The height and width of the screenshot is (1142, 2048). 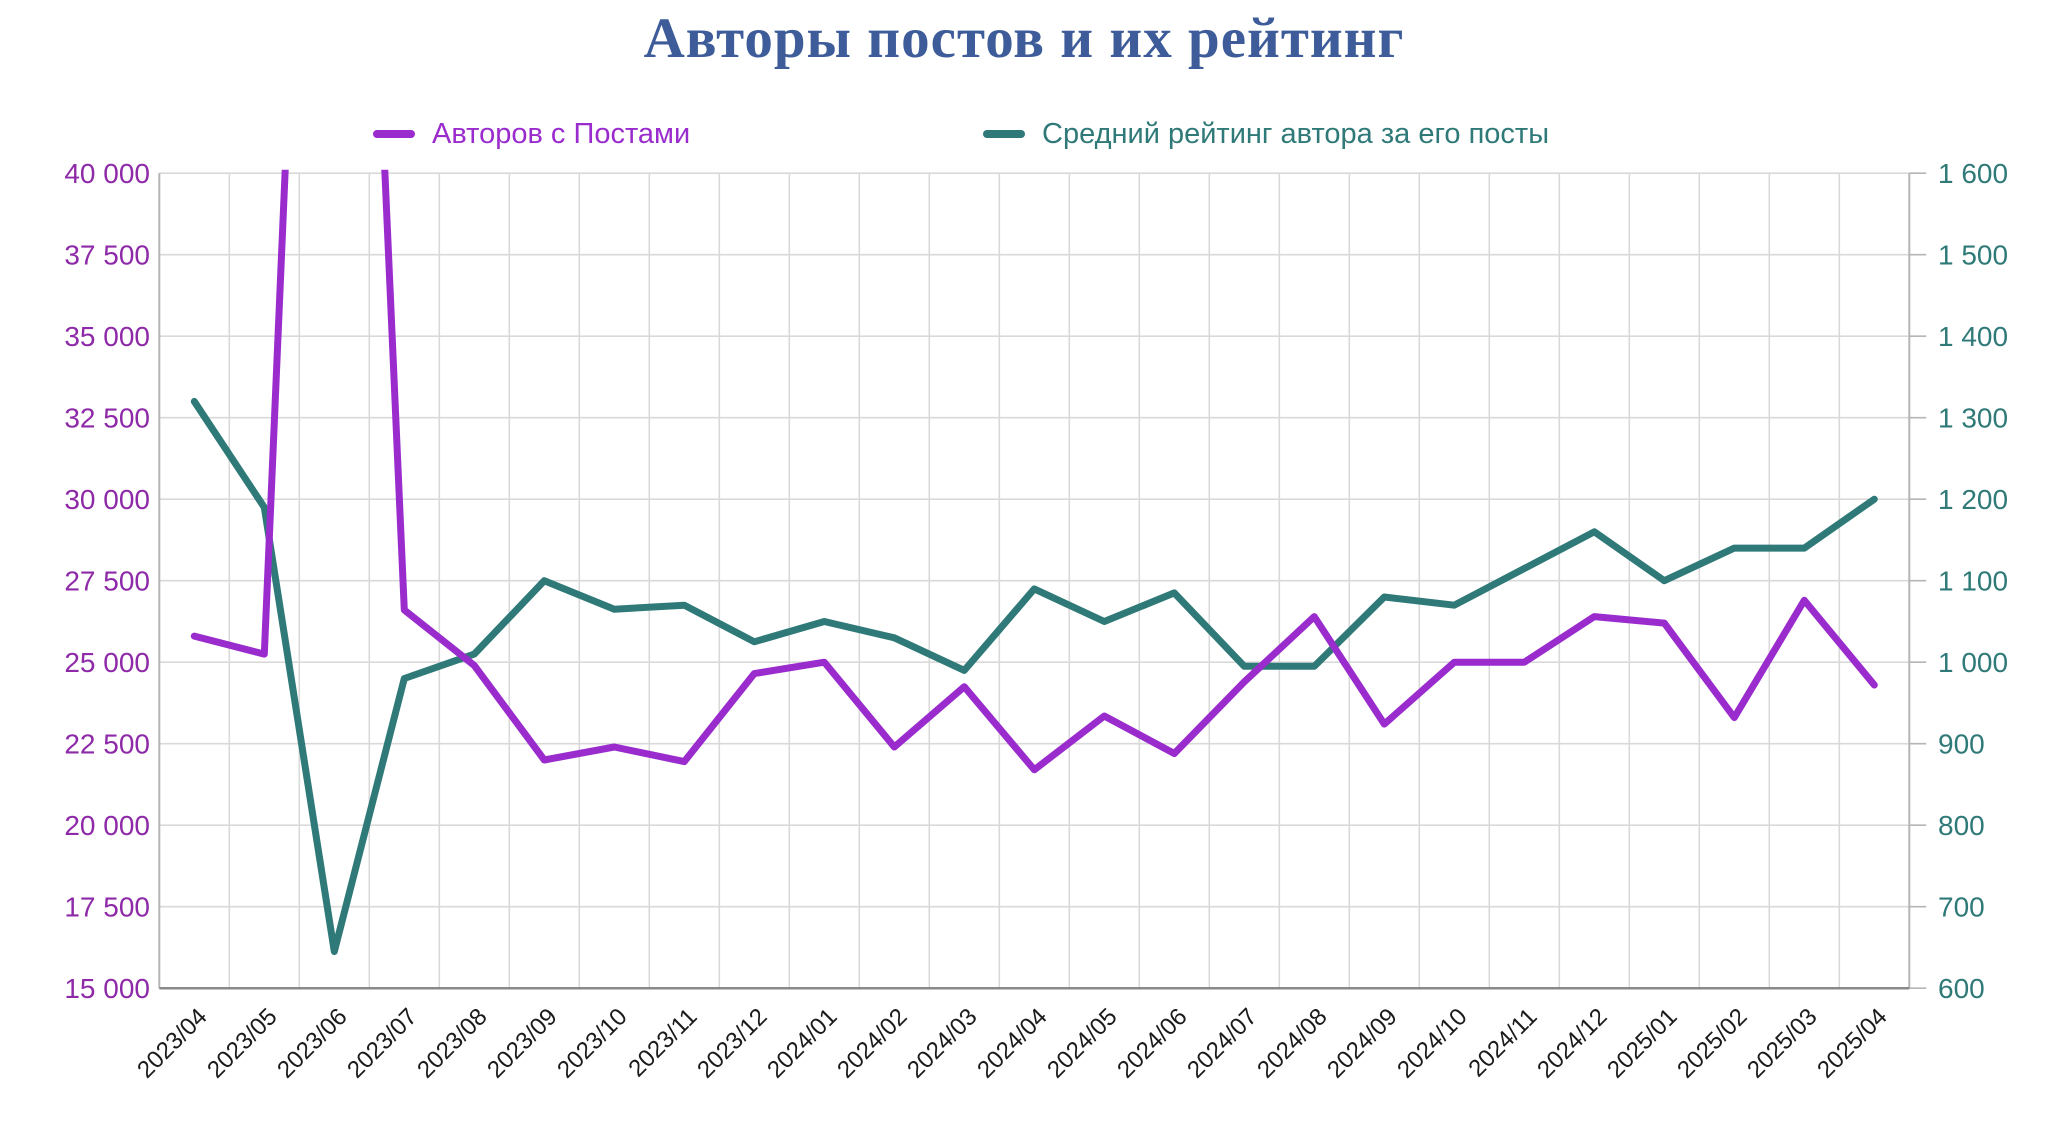 I want to click on rating-line-swatch-icon, so click(x=1004, y=134).